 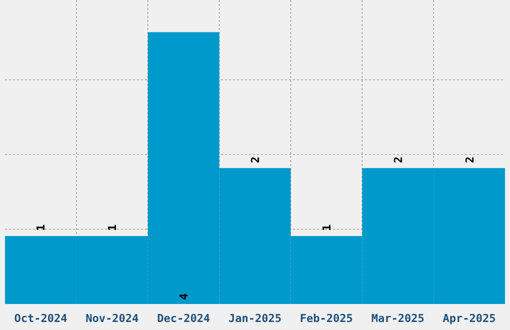 What do you see at coordinates (255, 318) in the screenshot?
I see `x-tick-label: Jan-2025` at bounding box center [255, 318].